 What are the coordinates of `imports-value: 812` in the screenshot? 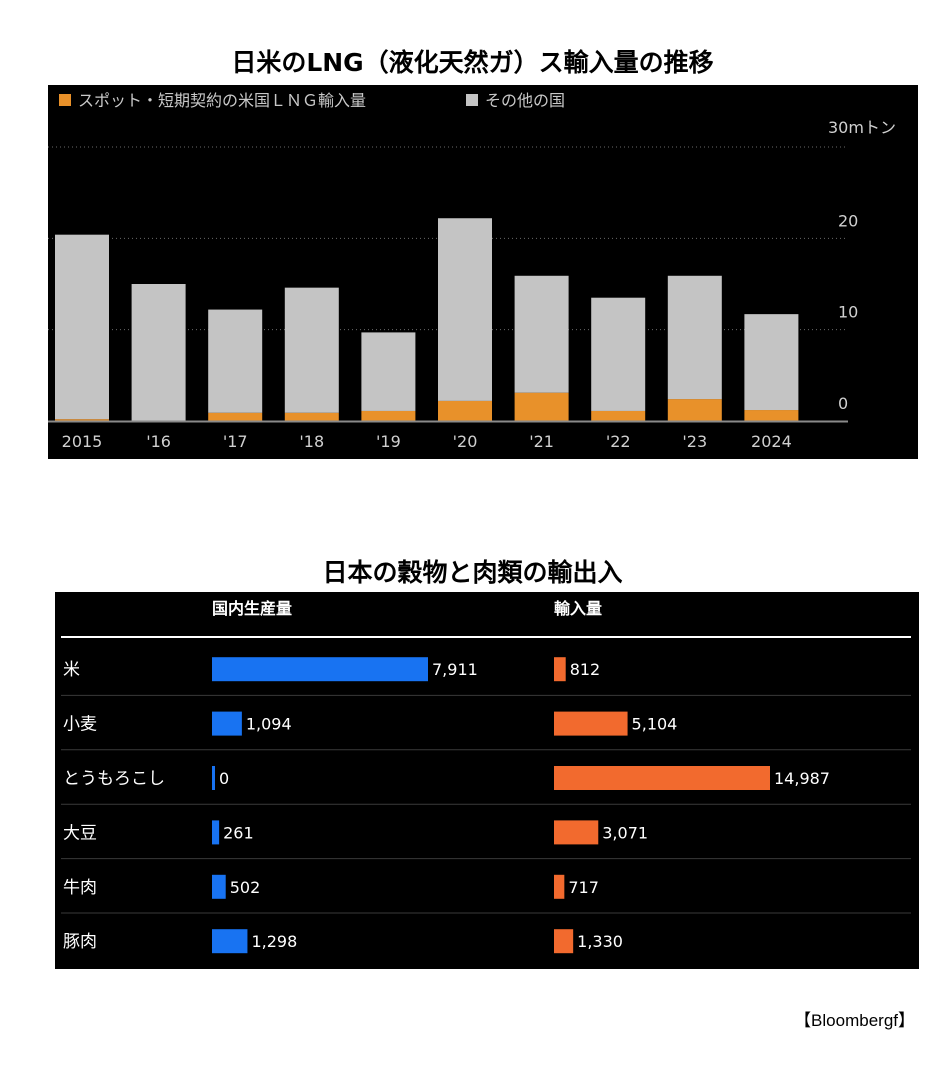 It's located at (585, 669).